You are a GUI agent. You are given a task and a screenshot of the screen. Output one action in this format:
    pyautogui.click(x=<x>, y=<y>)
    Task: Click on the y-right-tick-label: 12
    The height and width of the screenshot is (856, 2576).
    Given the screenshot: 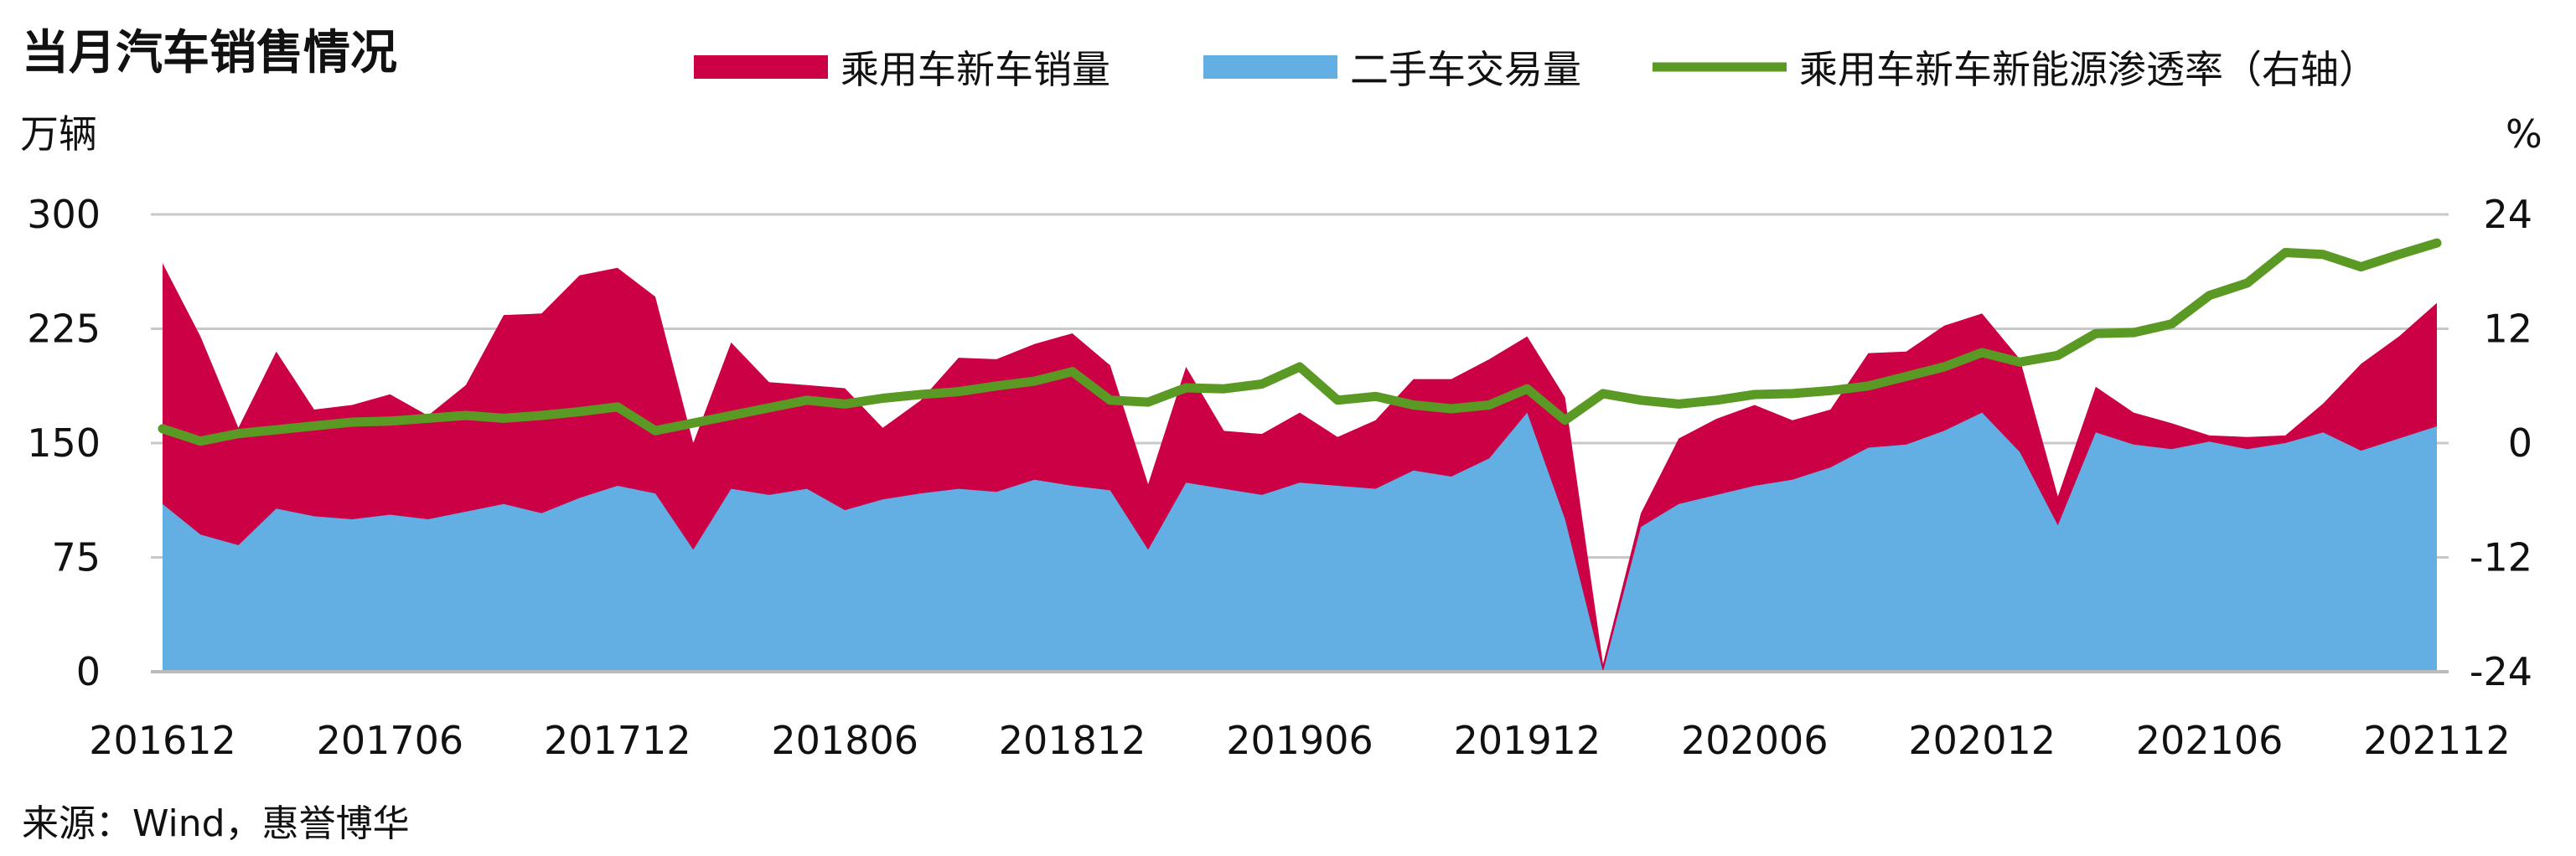 What is the action you would take?
    pyautogui.click(x=2507, y=329)
    